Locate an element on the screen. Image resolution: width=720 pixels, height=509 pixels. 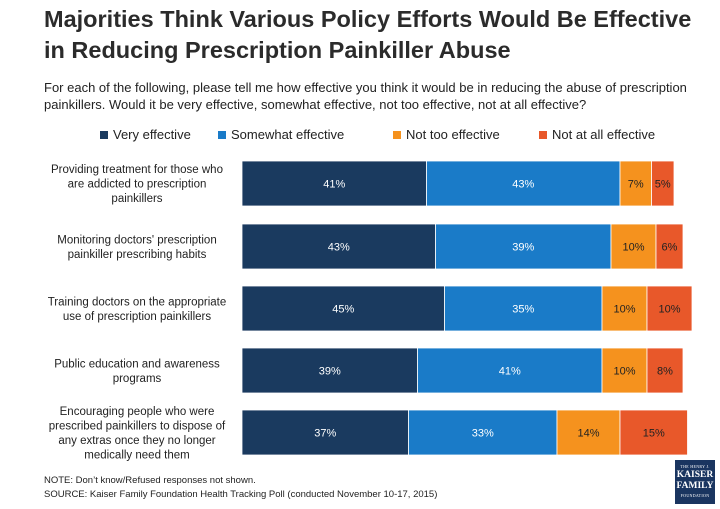
legend-item-not-at-all: Not at all effective is located at coordinates (597, 134).